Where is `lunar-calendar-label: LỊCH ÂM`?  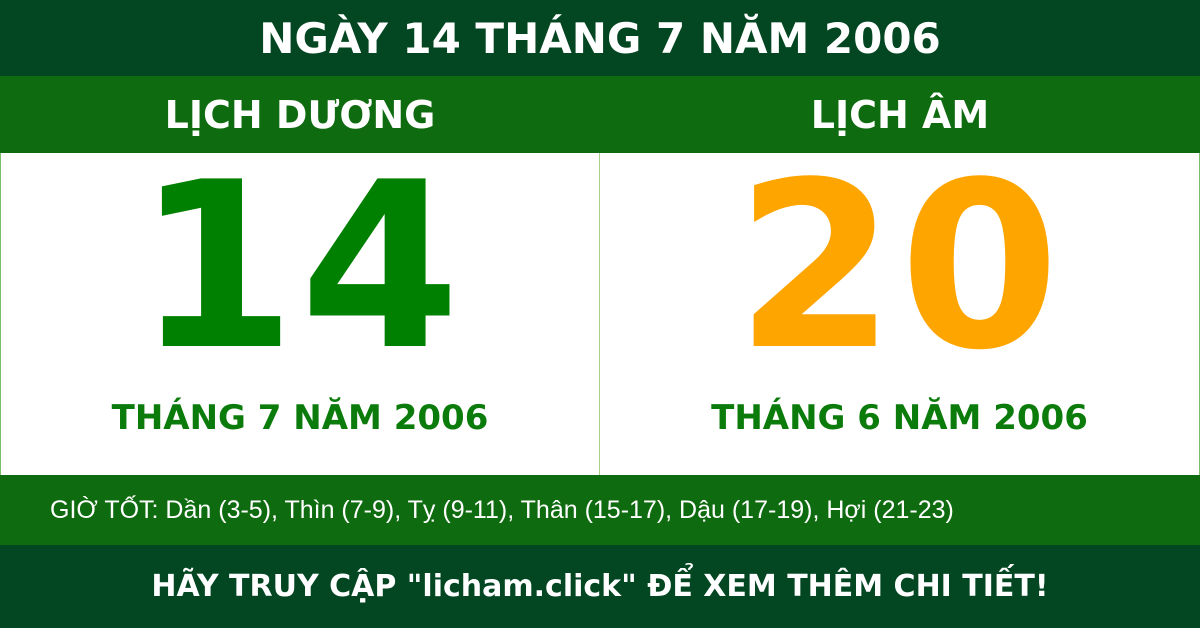 lunar-calendar-label: LỊCH ÂM is located at coordinates (900, 114).